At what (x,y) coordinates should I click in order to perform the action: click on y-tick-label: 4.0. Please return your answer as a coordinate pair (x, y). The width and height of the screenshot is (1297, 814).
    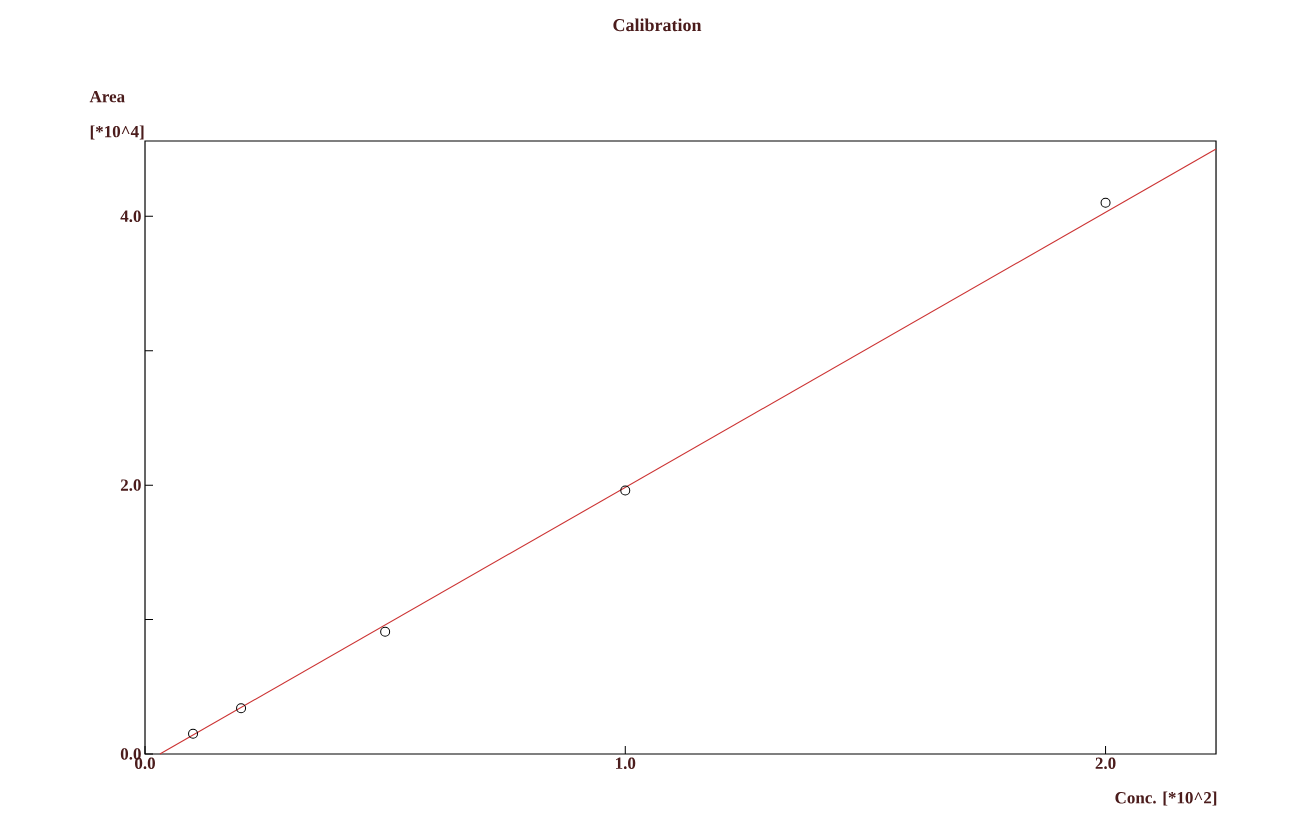
    Looking at the image, I should click on (130, 216).